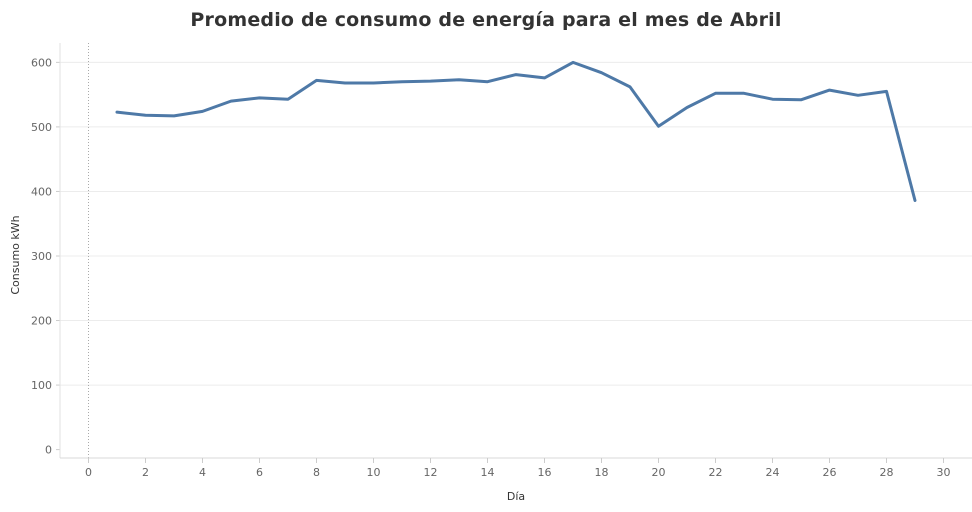 This screenshot has height=512, width=972. I want to click on y-tick-label: 400, so click(41, 191).